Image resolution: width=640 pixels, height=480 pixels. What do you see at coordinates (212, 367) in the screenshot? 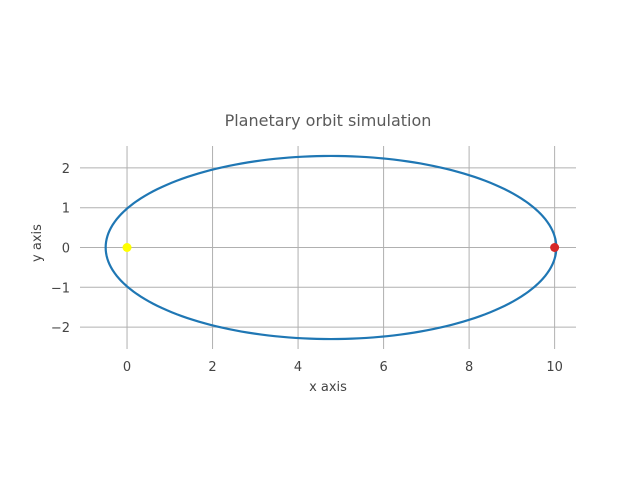
I see `x-tick-label: 2` at bounding box center [212, 367].